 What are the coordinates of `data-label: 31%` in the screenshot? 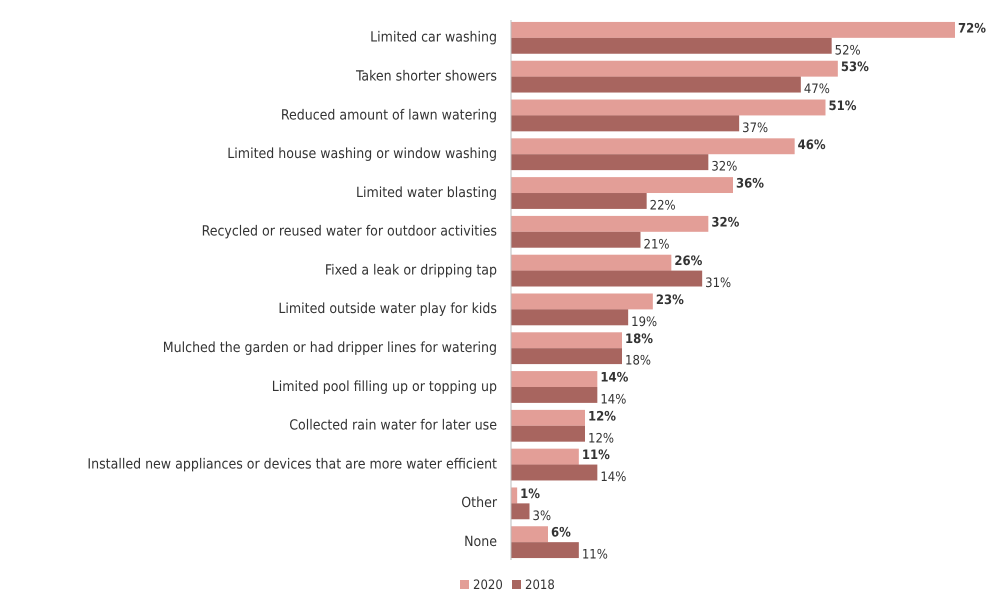 It's located at (718, 284).